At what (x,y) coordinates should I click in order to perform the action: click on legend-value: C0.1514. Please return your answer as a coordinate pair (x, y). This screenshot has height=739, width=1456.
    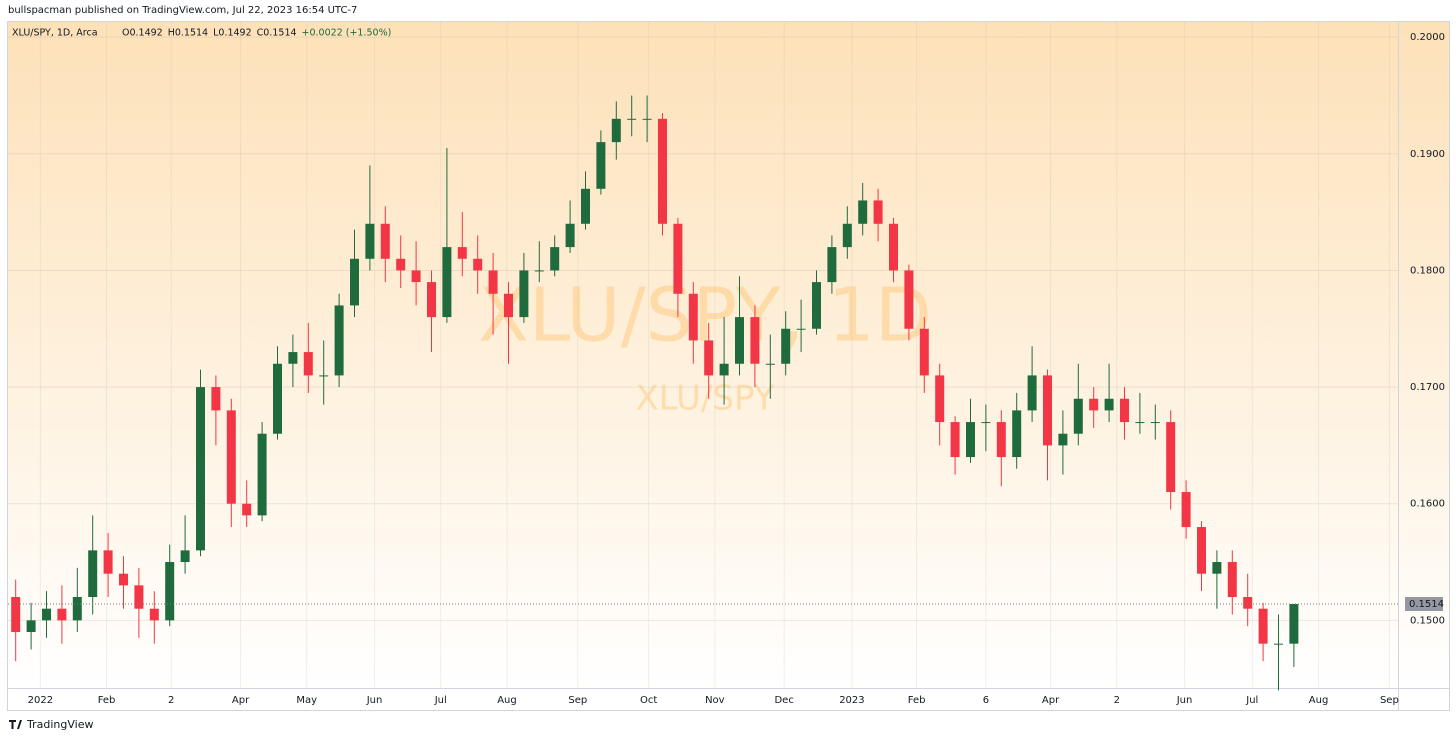
    Looking at the image, I should click on (277, 33).